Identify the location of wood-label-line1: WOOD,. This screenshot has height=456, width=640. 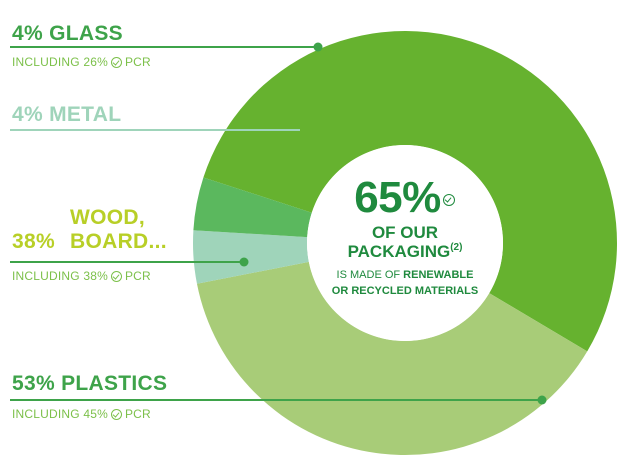
(107, 217).